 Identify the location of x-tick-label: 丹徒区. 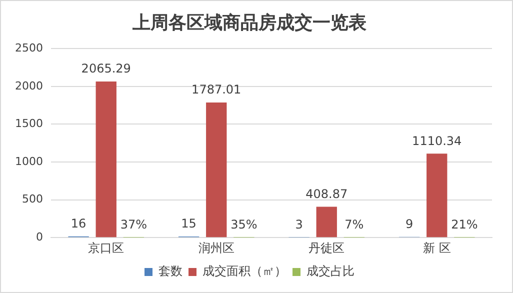
(326, 247).